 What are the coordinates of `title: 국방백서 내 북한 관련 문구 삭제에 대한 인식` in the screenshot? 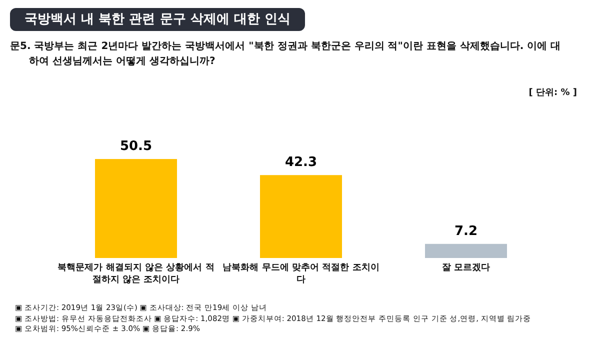 It's located at (157, 19).